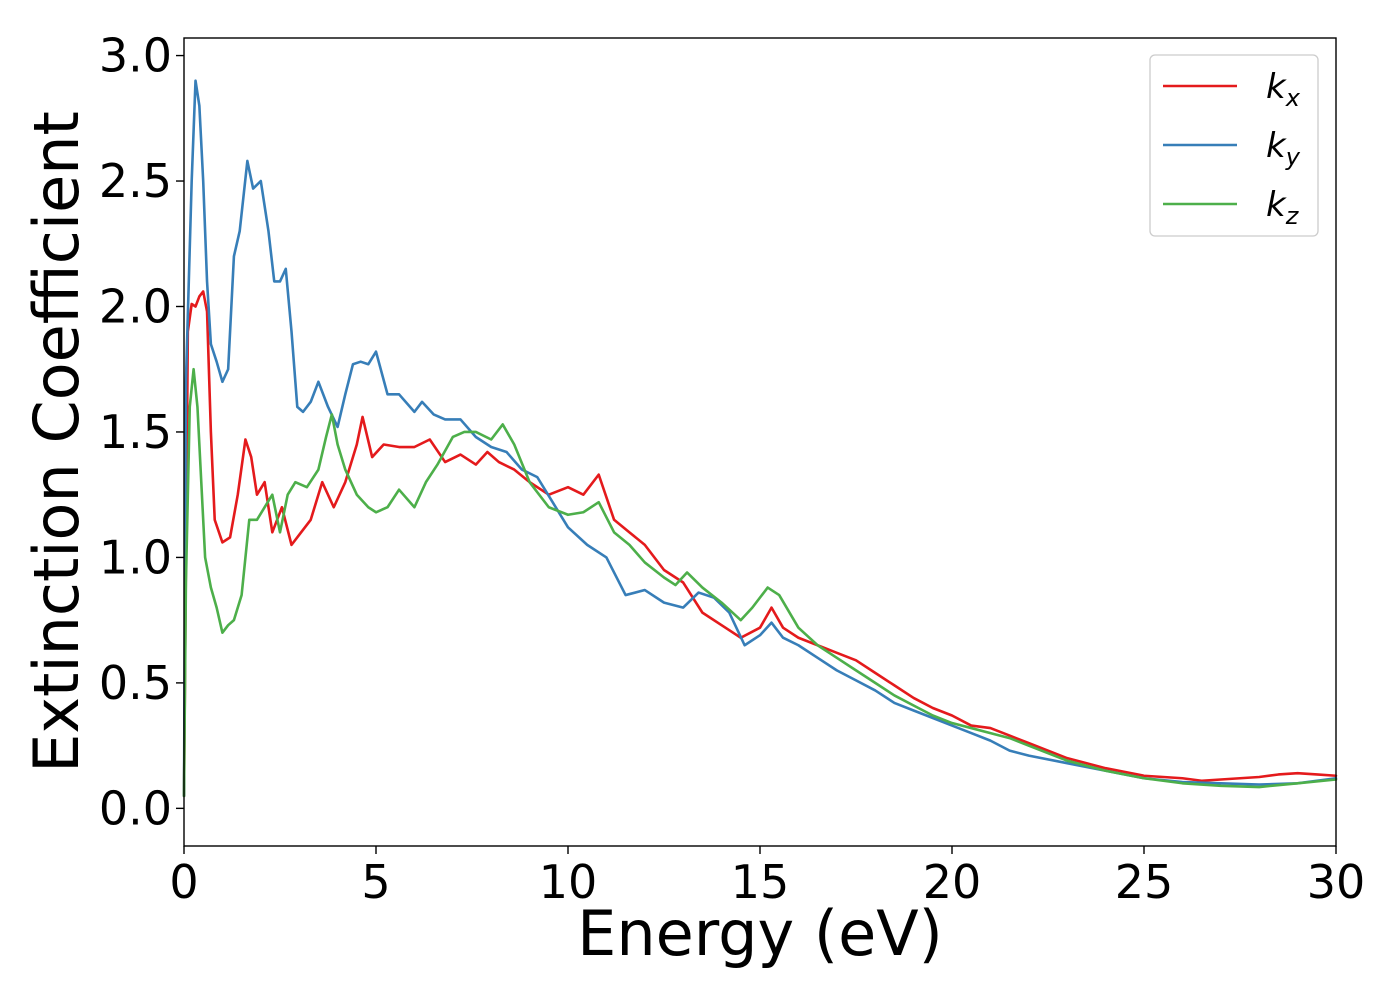 The height and width of the screenshot is (1000, 1400). What do you see at coordinates (135, 808) in the screenshot?
I see `y-tick-label: 0.0` at bounding box center [135, 808].